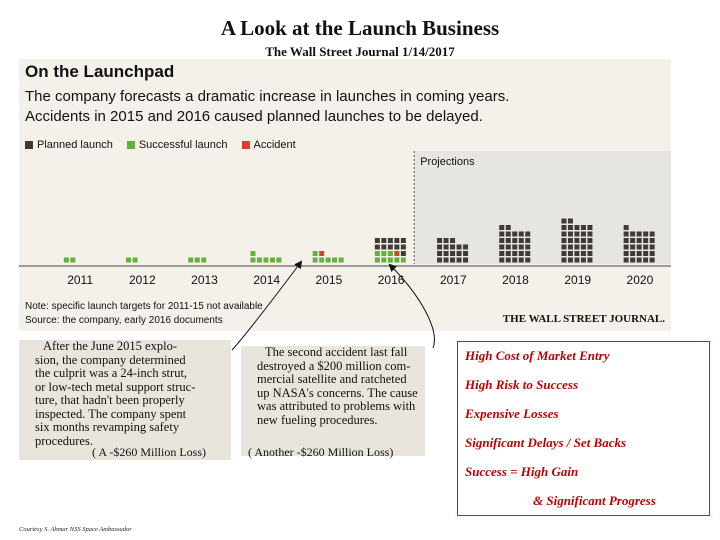 This screenshot has height=540, width=720. Describe the element at coordinates (115, 386) in the screenshot. I see `para1-line: or low-tech metal support struc-` at that location.